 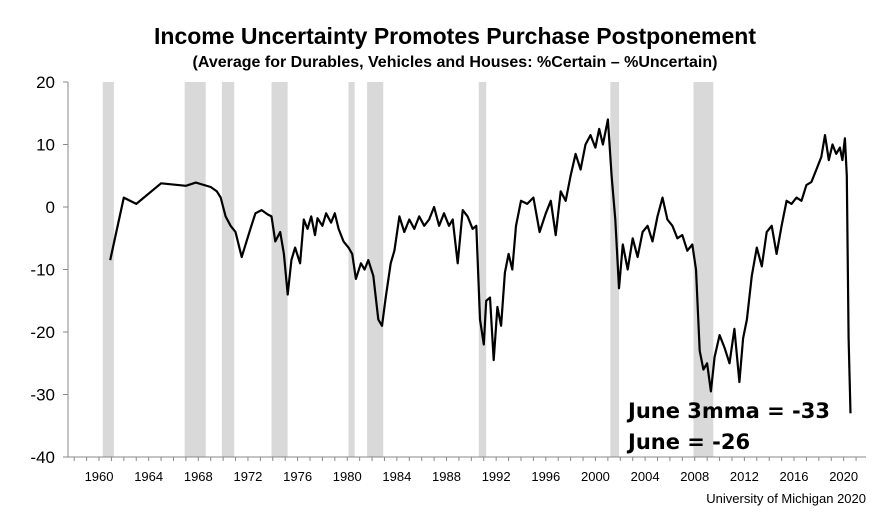 I want to click on x-tick-label: 1980, so click(x=347, y=476).